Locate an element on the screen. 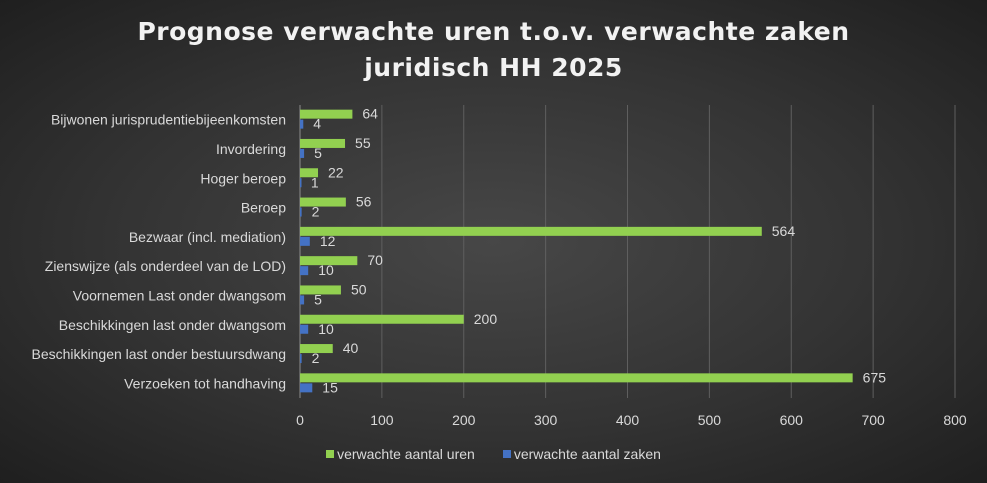 The width and height of the screenshot is (987, 483). data-label-uren: 200 is located at coordinates (486, 319).